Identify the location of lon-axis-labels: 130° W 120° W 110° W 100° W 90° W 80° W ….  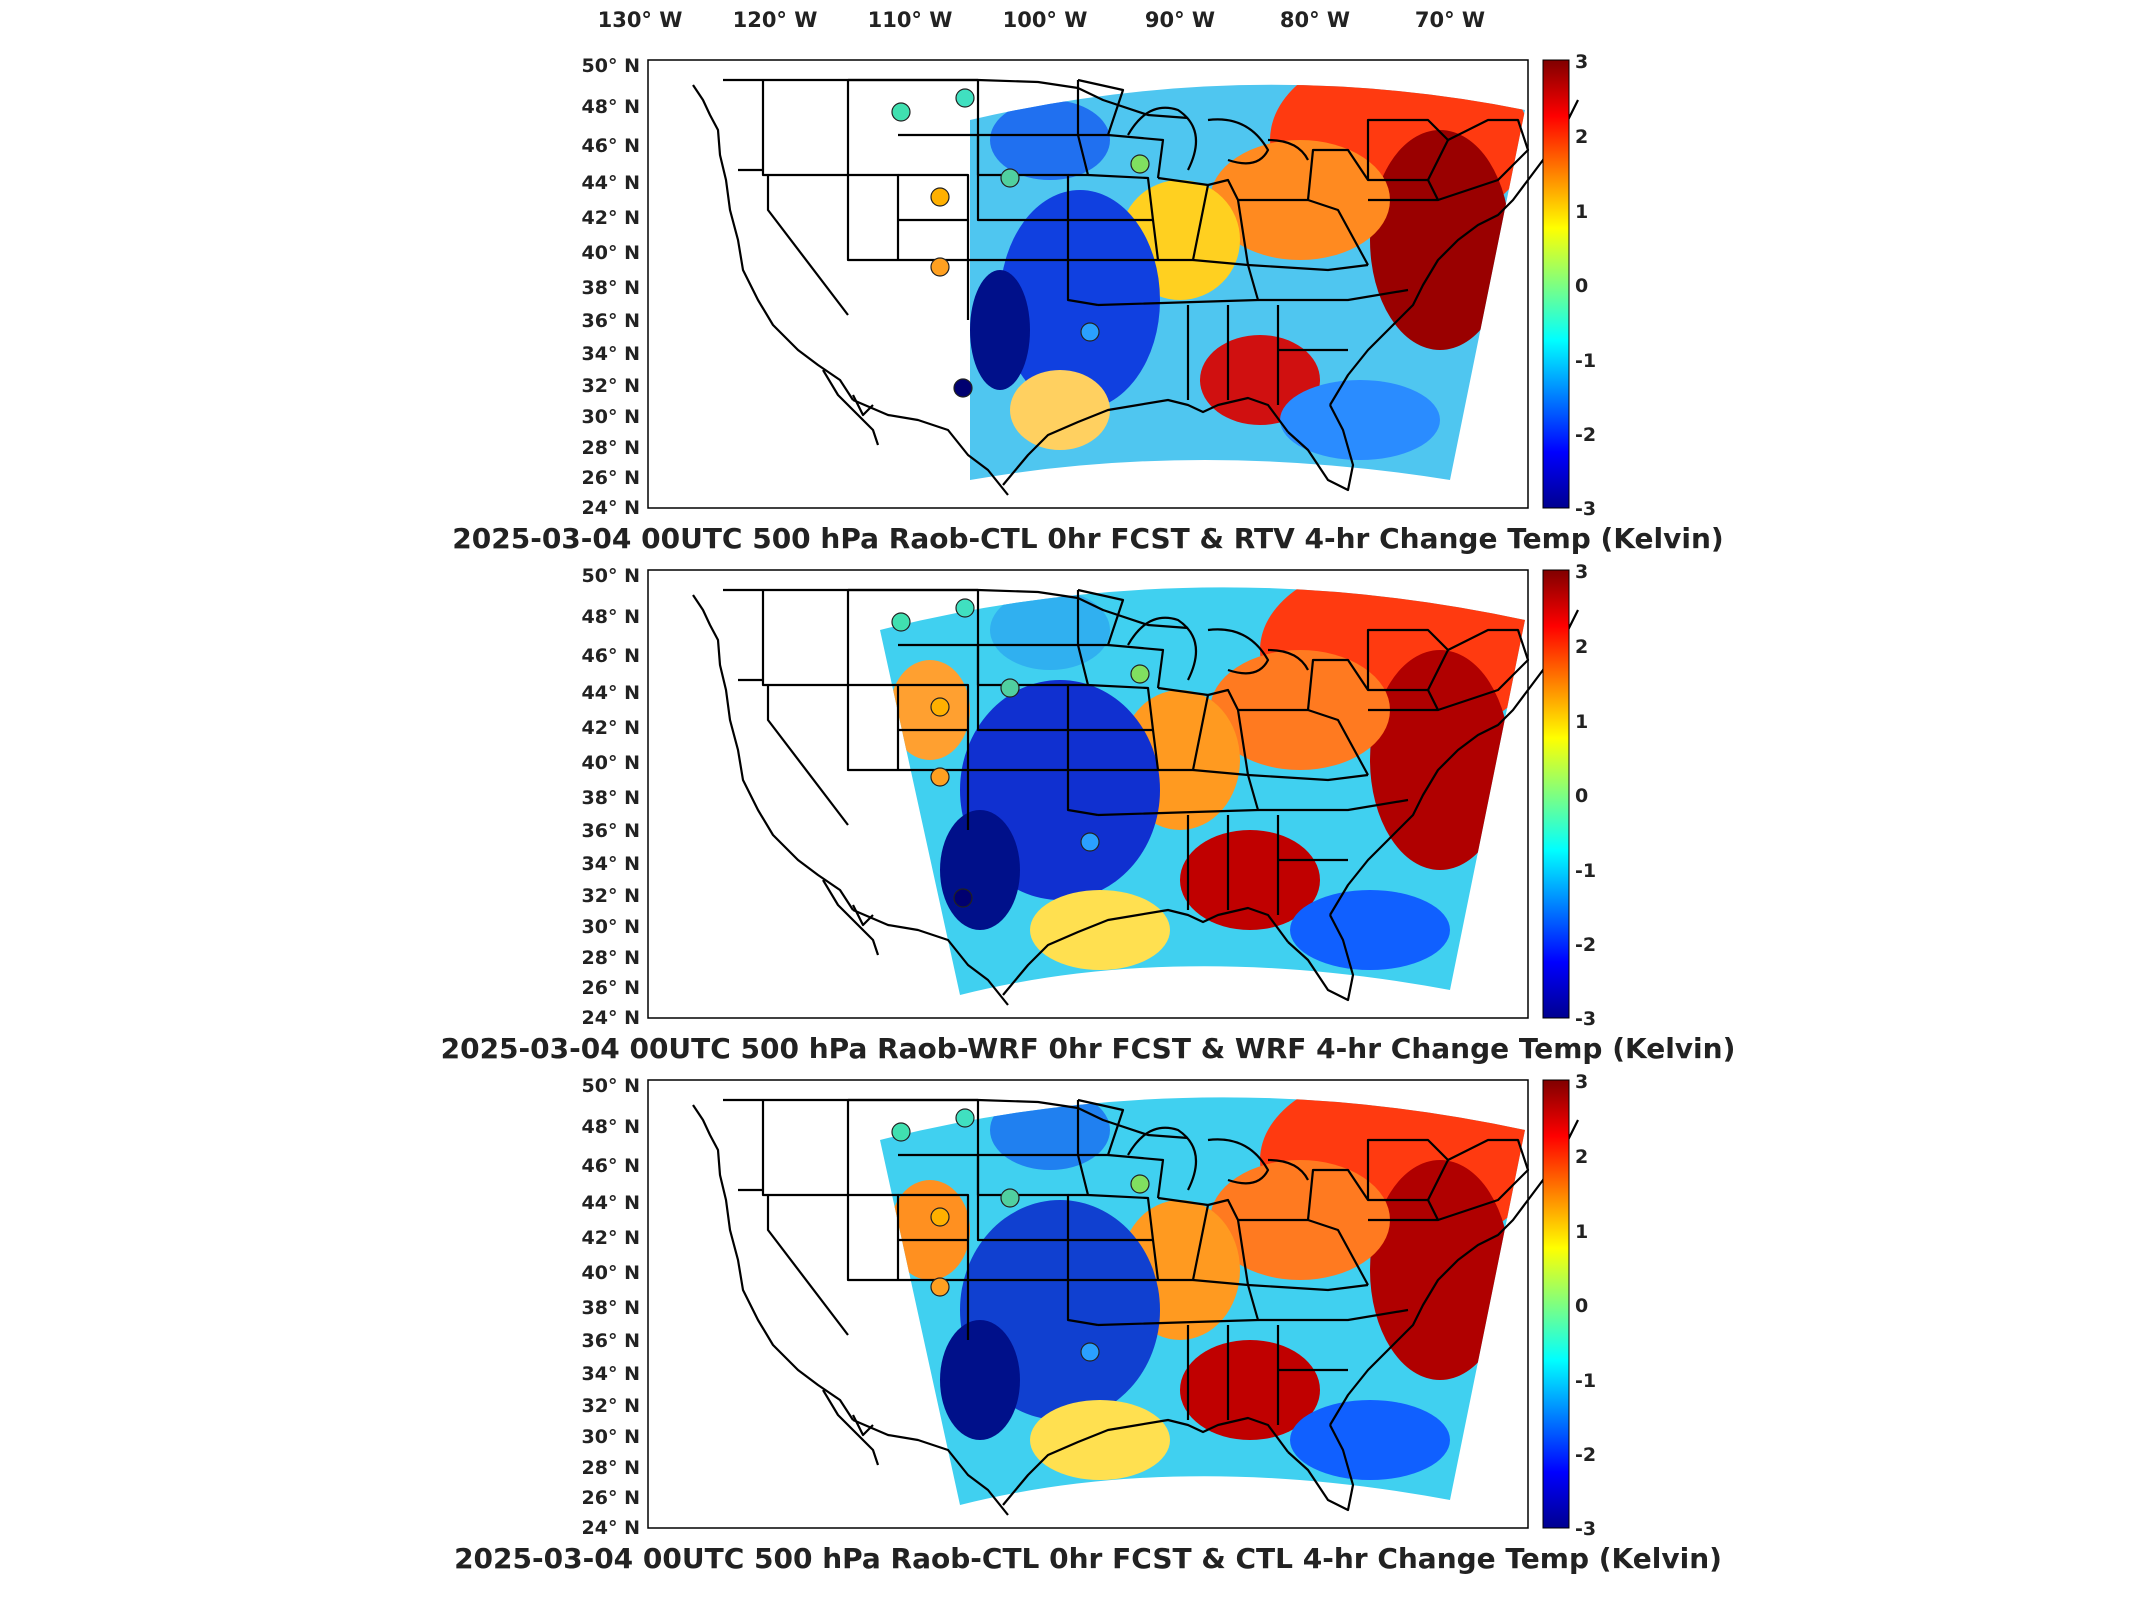
(1042, 20).